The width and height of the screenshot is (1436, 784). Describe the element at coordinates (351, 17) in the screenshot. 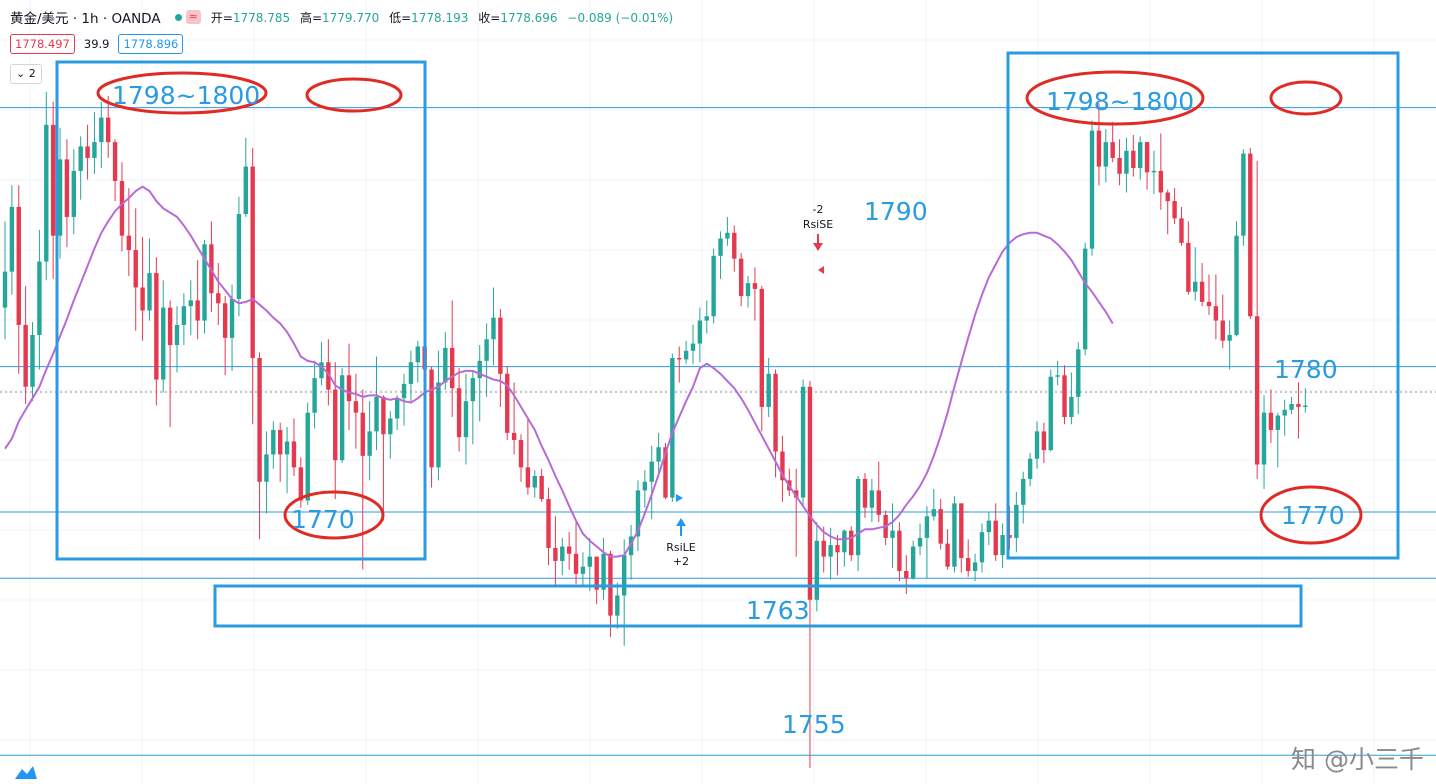

I see `high-value: 1779.770` at that location.